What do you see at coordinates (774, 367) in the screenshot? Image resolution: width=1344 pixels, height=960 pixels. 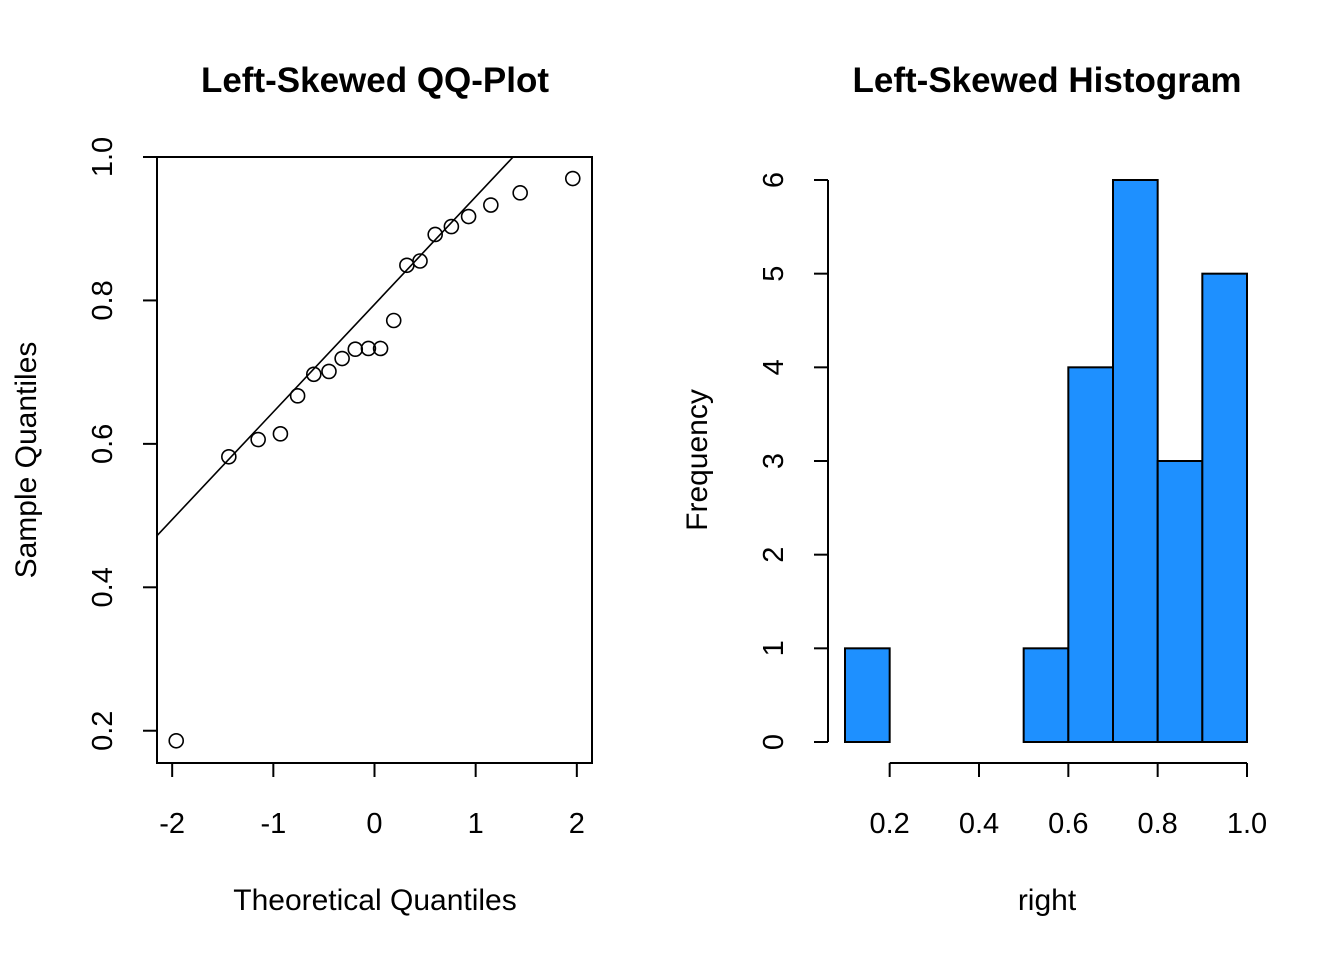 I see `histogram-y-tick-label: 4` at bounding box center [774, 367].